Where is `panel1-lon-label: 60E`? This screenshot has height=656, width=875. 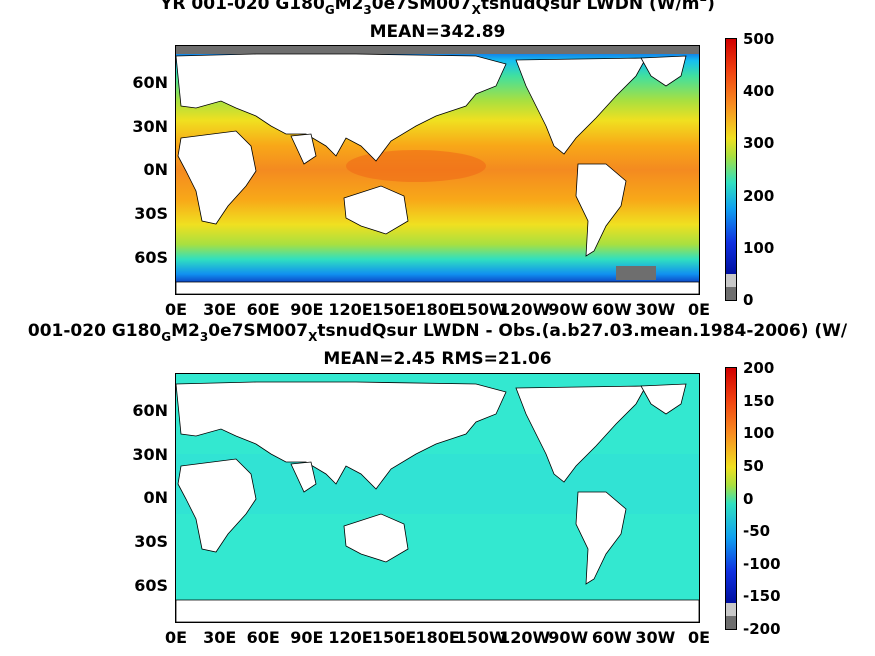
panel1-lon-label: 60E is located at coordinates (263, 309).